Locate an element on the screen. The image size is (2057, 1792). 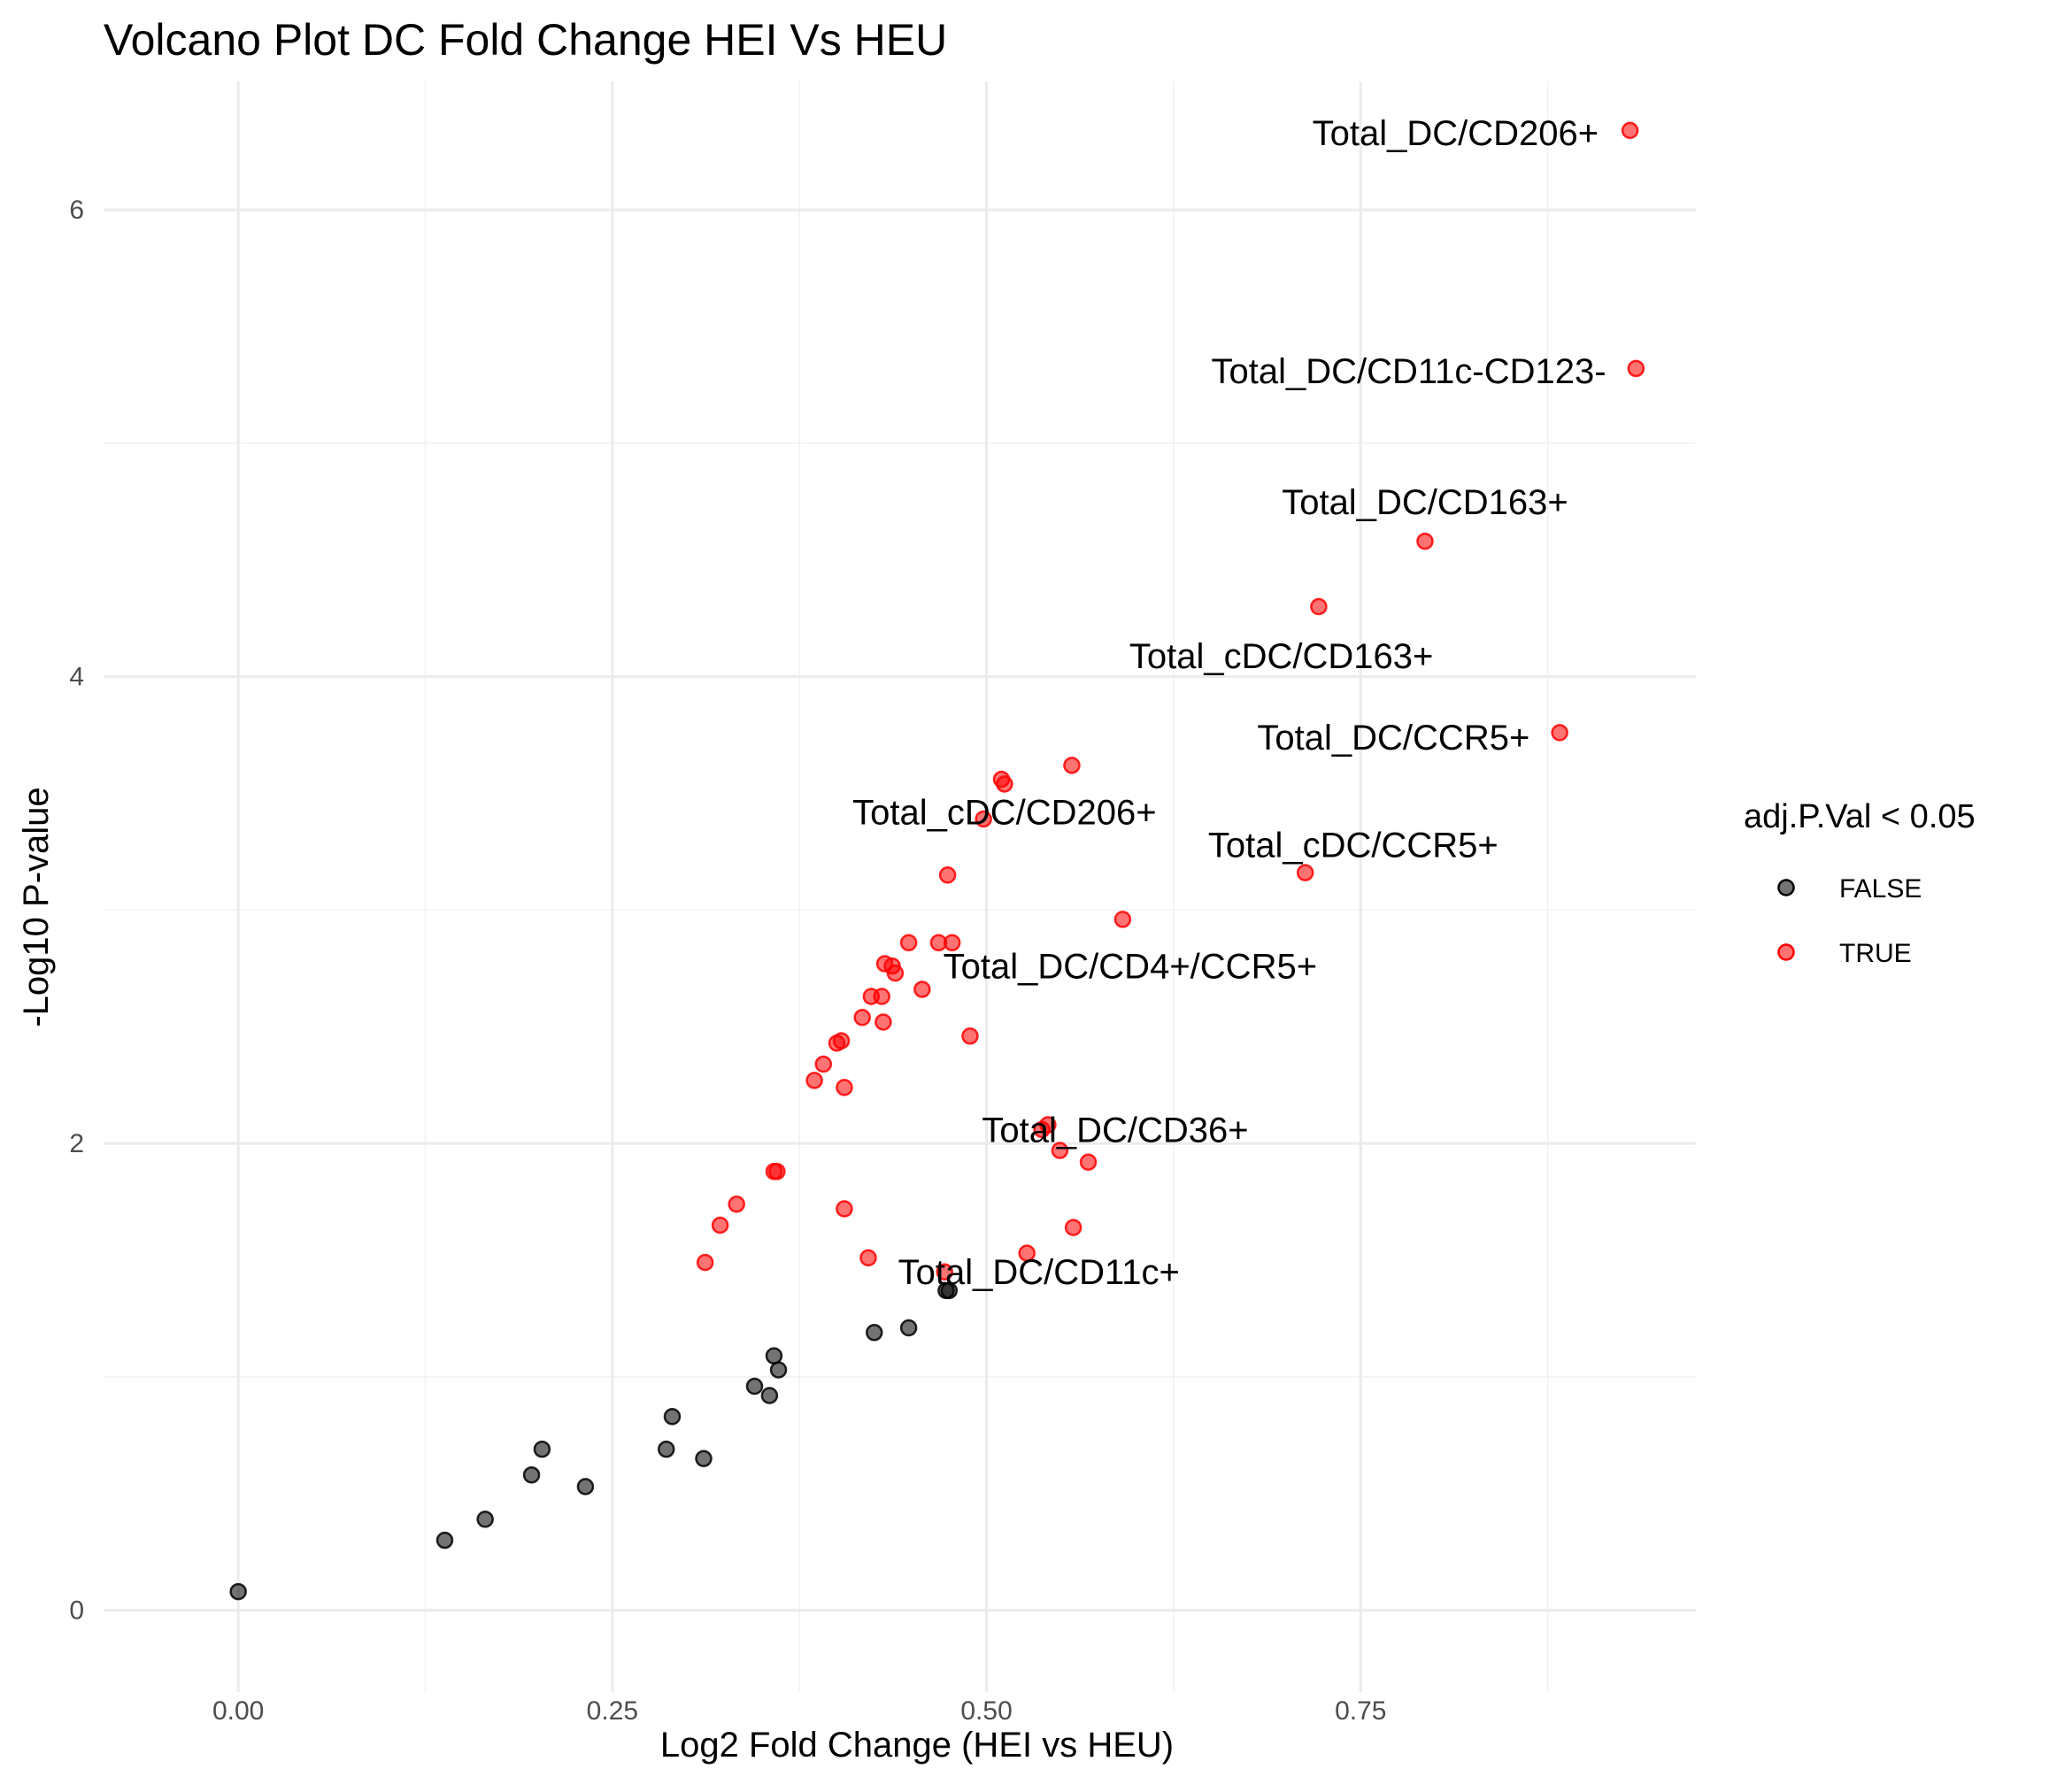
point-label: Total_cDC/CCR5+ is located at coordinates (1353, 846).